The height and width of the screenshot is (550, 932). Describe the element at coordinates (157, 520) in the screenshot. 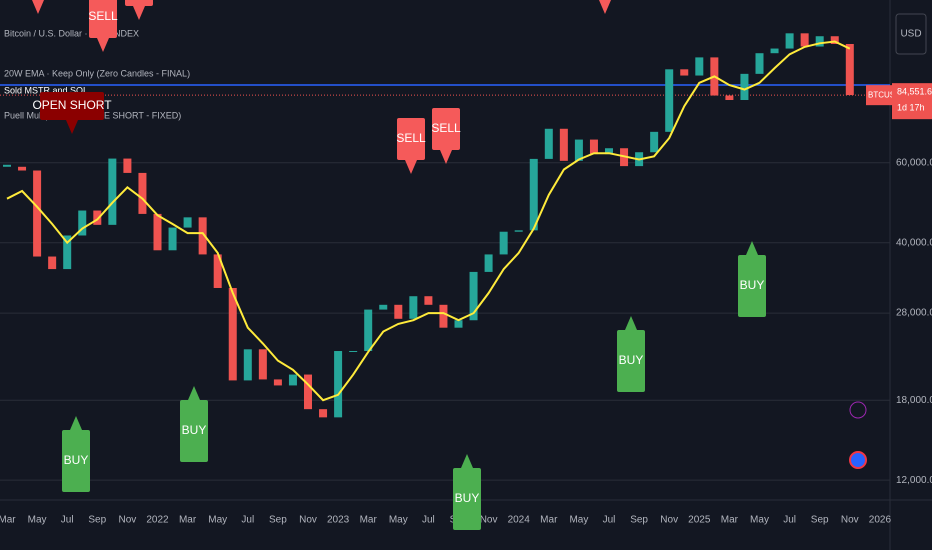

I see `x-tick-label: 2022` at that location.